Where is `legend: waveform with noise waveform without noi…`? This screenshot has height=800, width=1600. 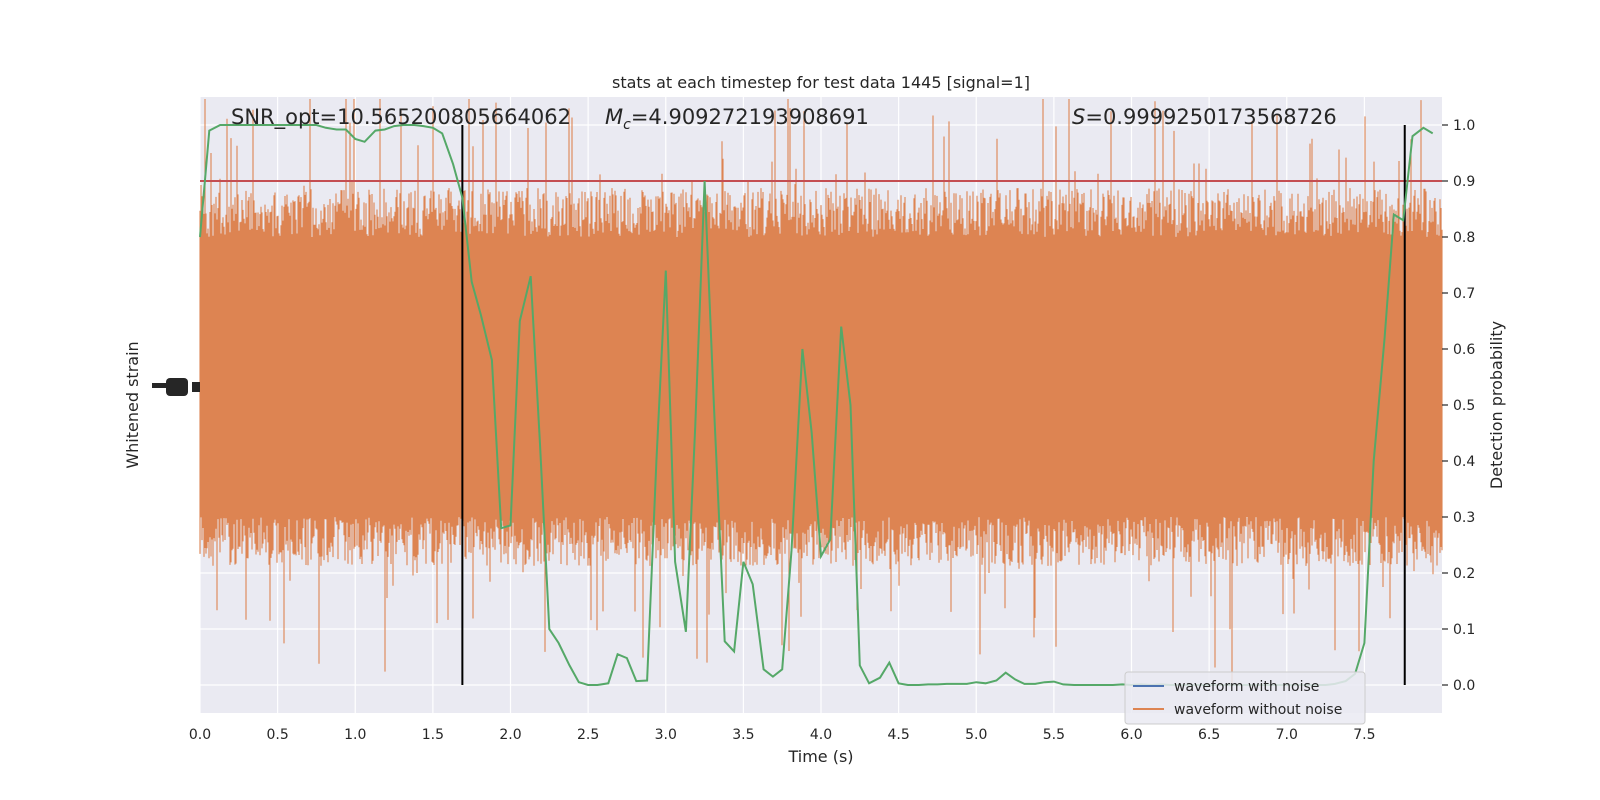
legend: waveform with noise waveform without noi… is located at coordinates (1245, 698).